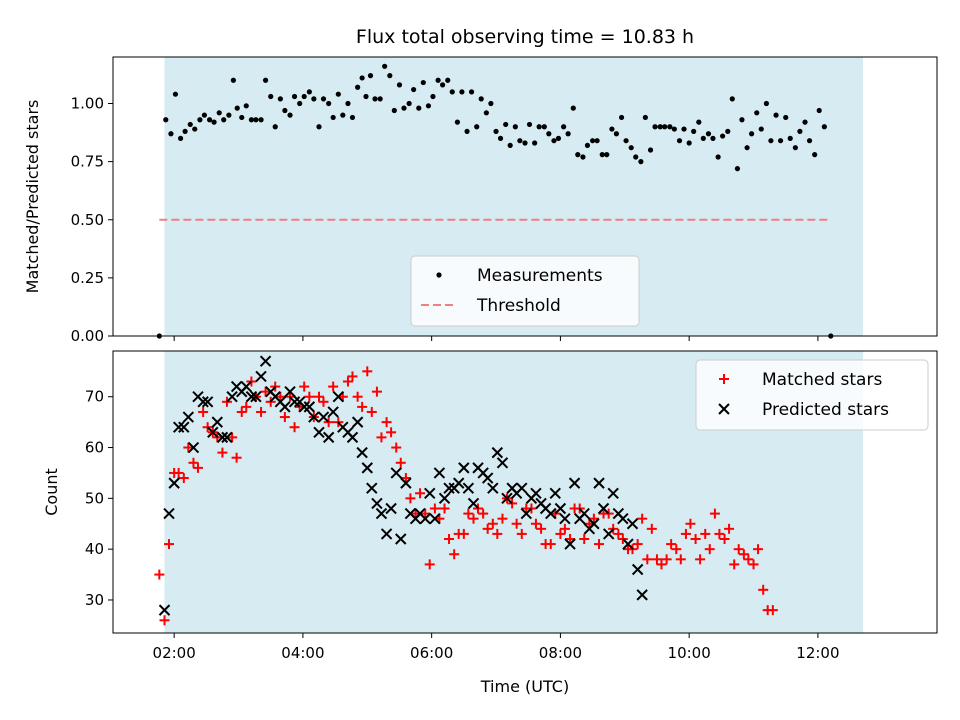 This screenshot has height=720, width=960. Describe the element at coordinates (525, 37) in the screenshot. I see `chart-title: Flux total observing time = 10.83 h` at that location.